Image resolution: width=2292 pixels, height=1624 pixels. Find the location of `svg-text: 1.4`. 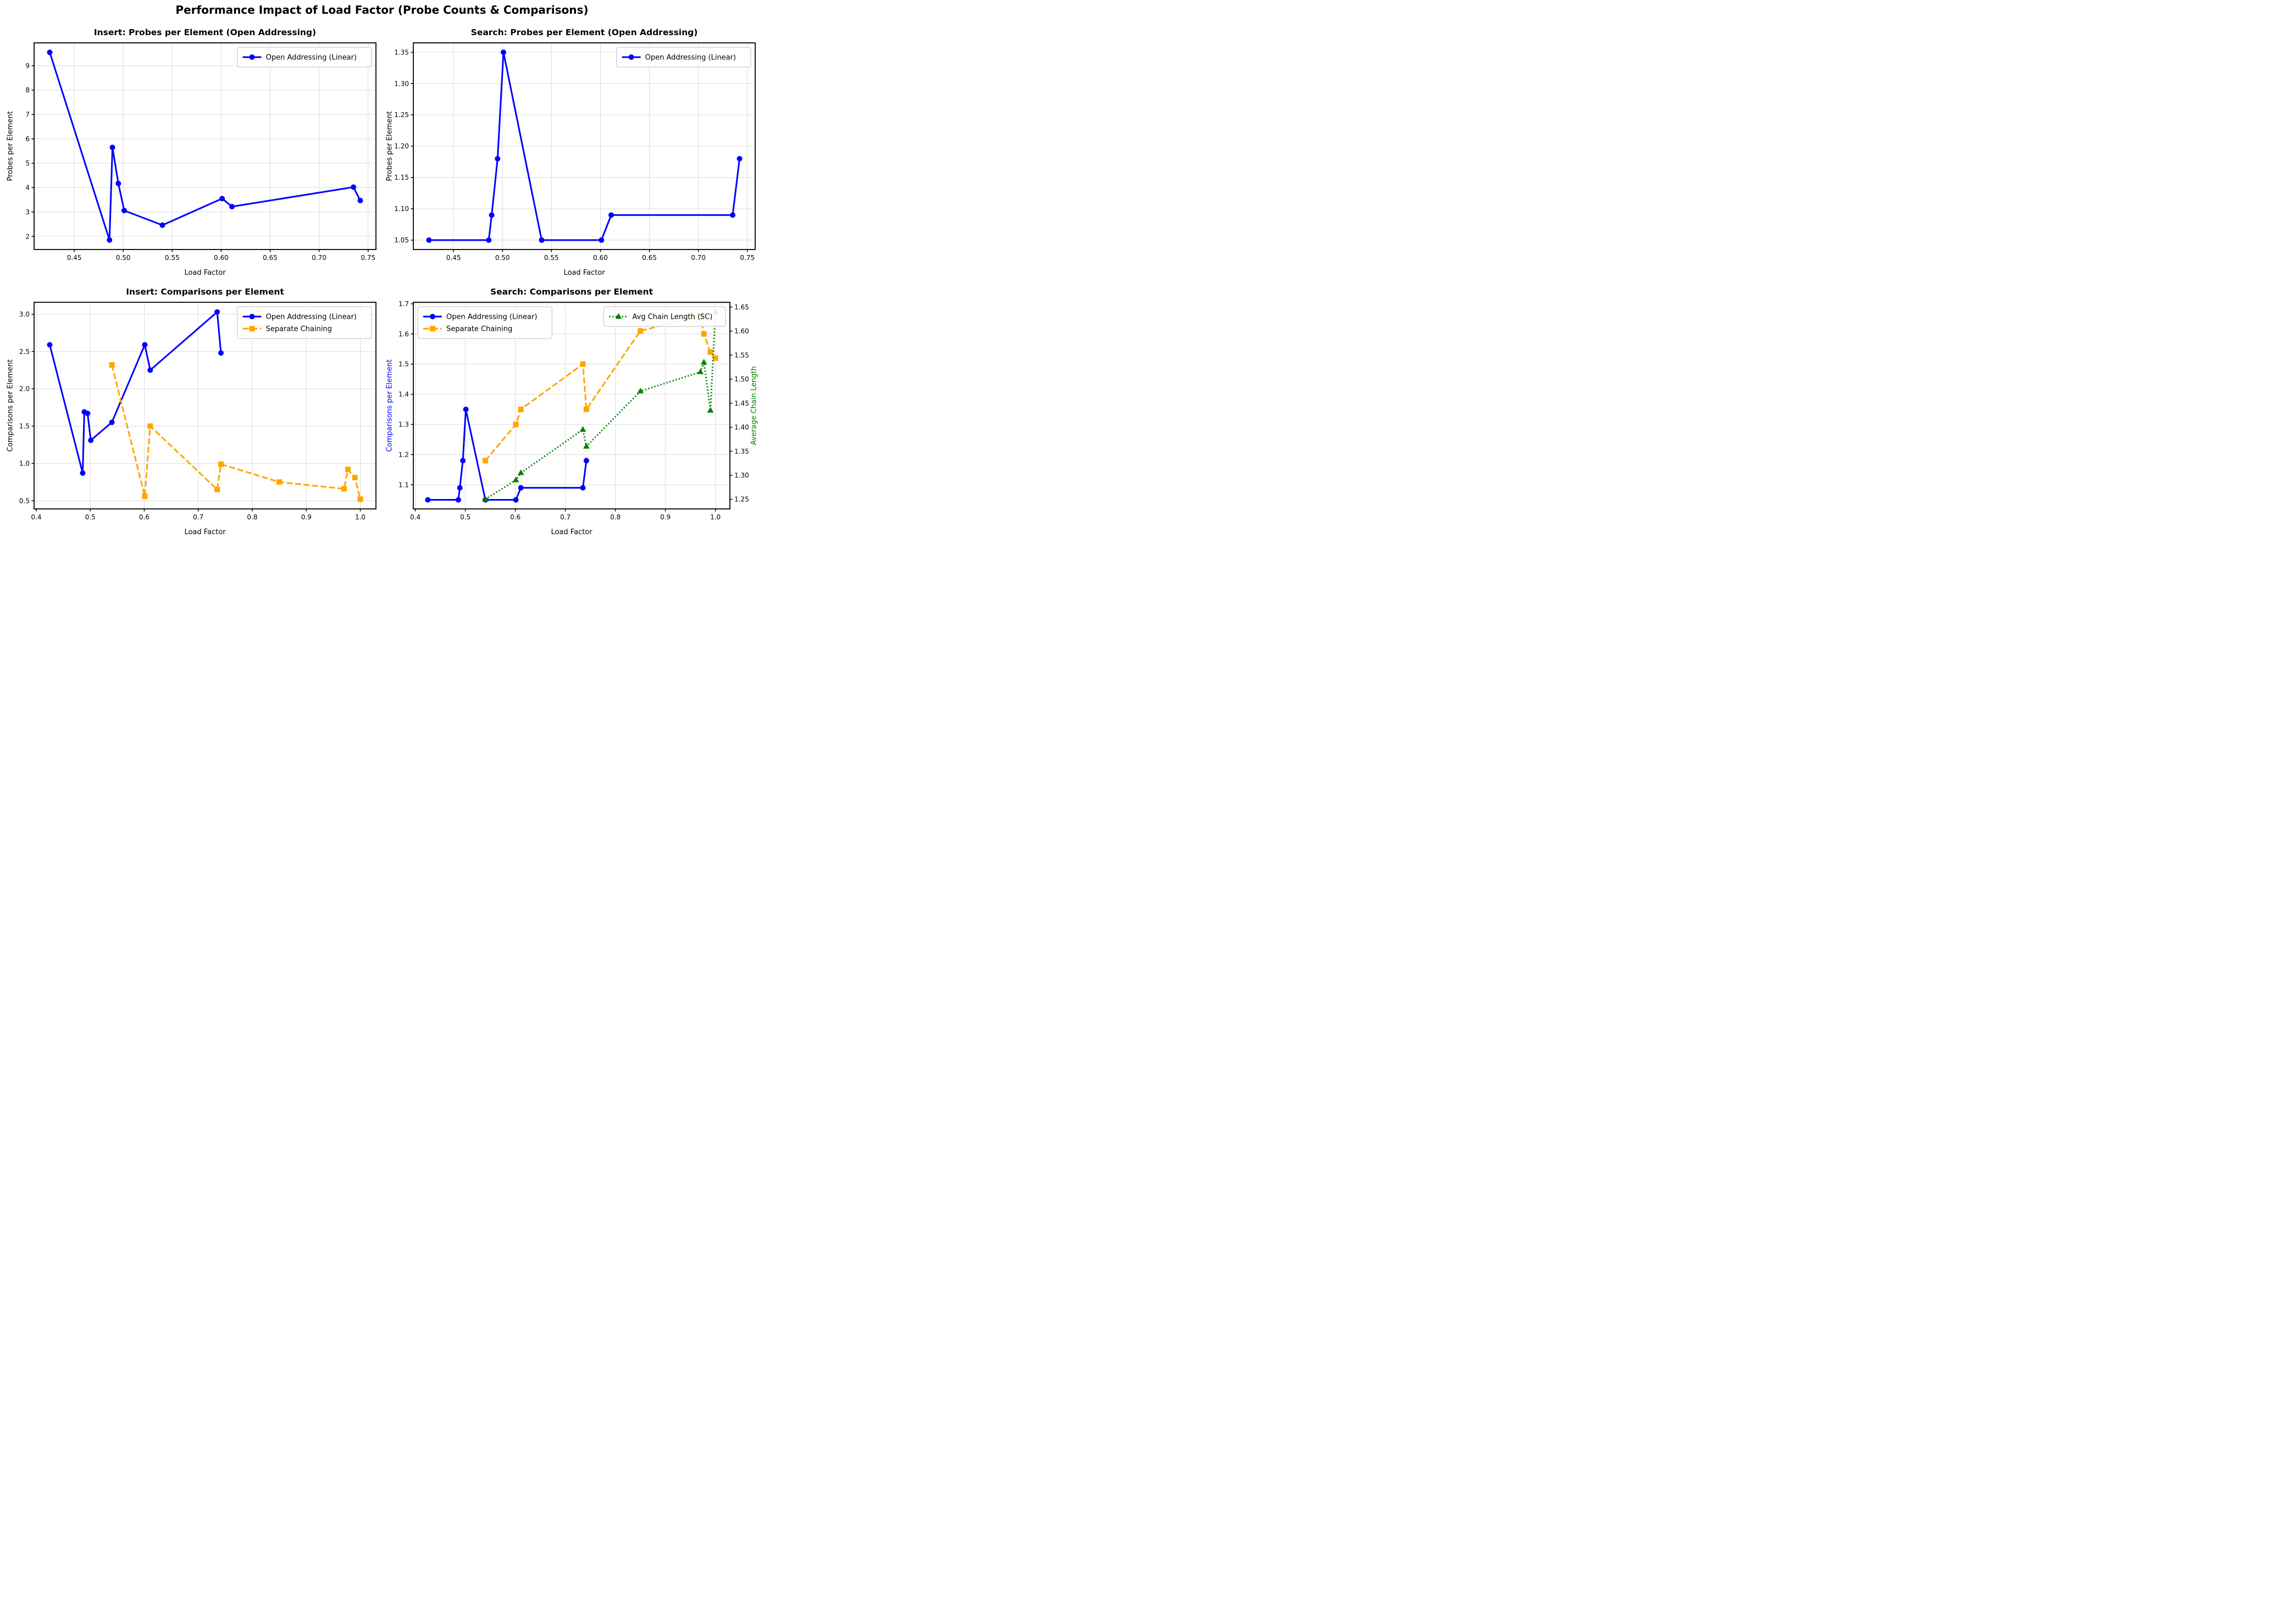

svg-text: 1.4 is located at coordinates (403, 394).